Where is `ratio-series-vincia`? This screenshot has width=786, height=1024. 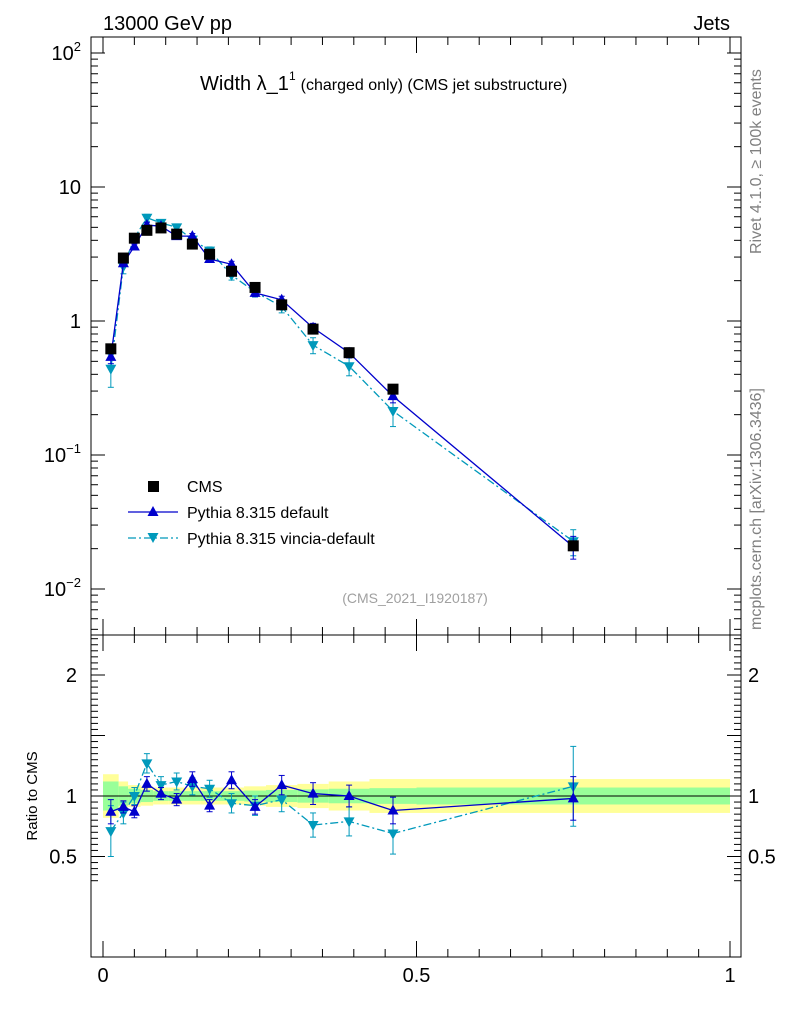
ratio-series-vincia is located at coordinates (342, 801).